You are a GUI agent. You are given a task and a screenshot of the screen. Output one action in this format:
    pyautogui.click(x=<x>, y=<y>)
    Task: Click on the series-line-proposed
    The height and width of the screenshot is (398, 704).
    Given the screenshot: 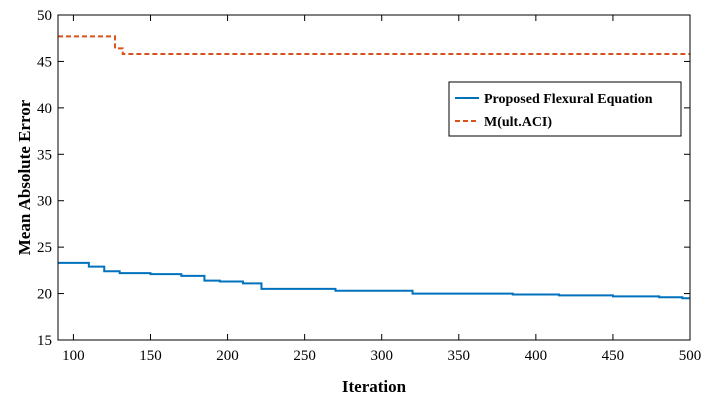 What is the action you would take?
    pyautogui.click(x=374, y=280)
    